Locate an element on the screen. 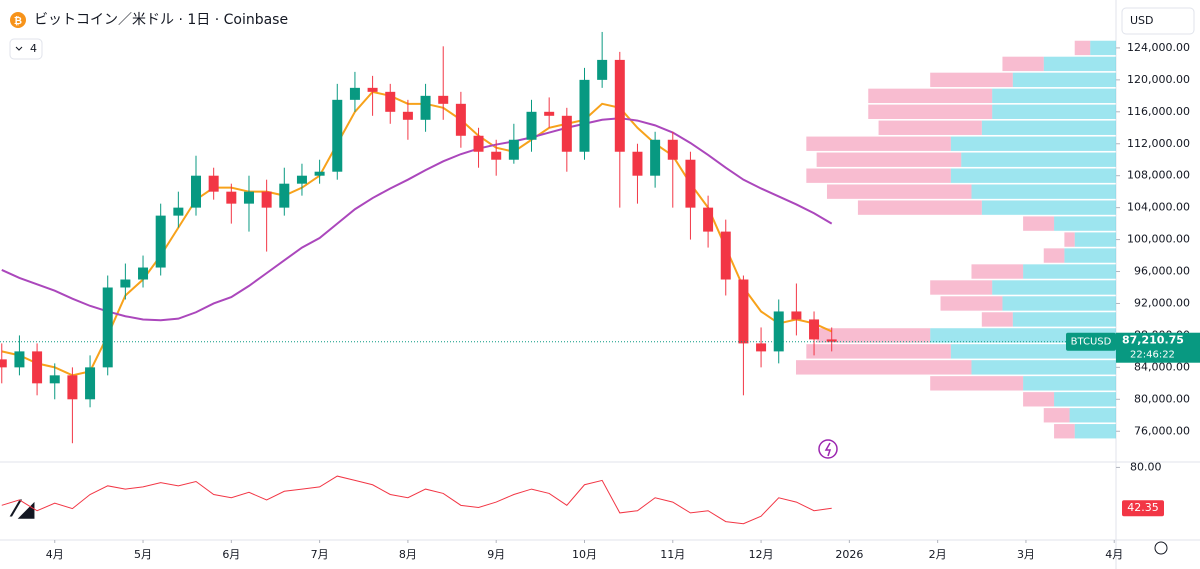  chart-title: ビットコイン／米ドル · 1日 · Coinbase is located at coordinates (161, 20).